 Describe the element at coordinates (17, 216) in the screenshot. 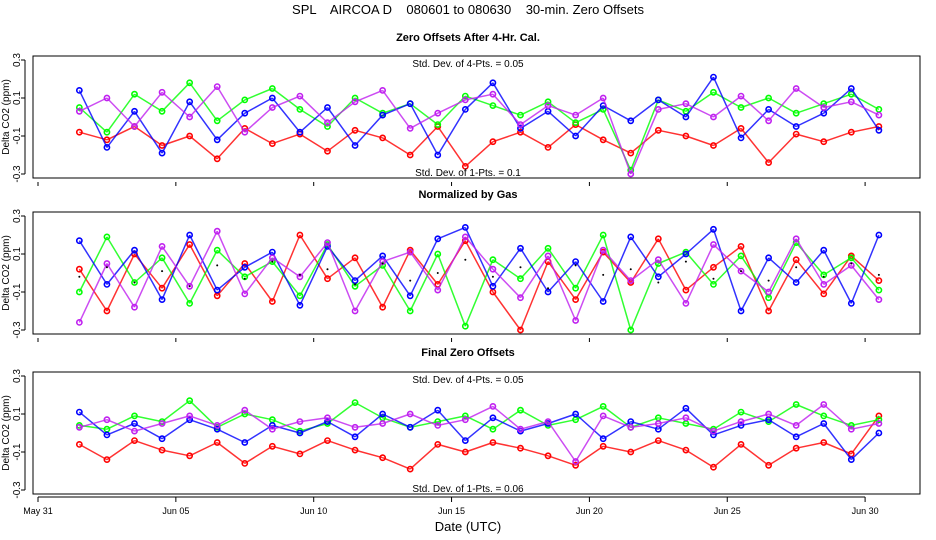

I see `y-tick-label: 0.3` at that location.